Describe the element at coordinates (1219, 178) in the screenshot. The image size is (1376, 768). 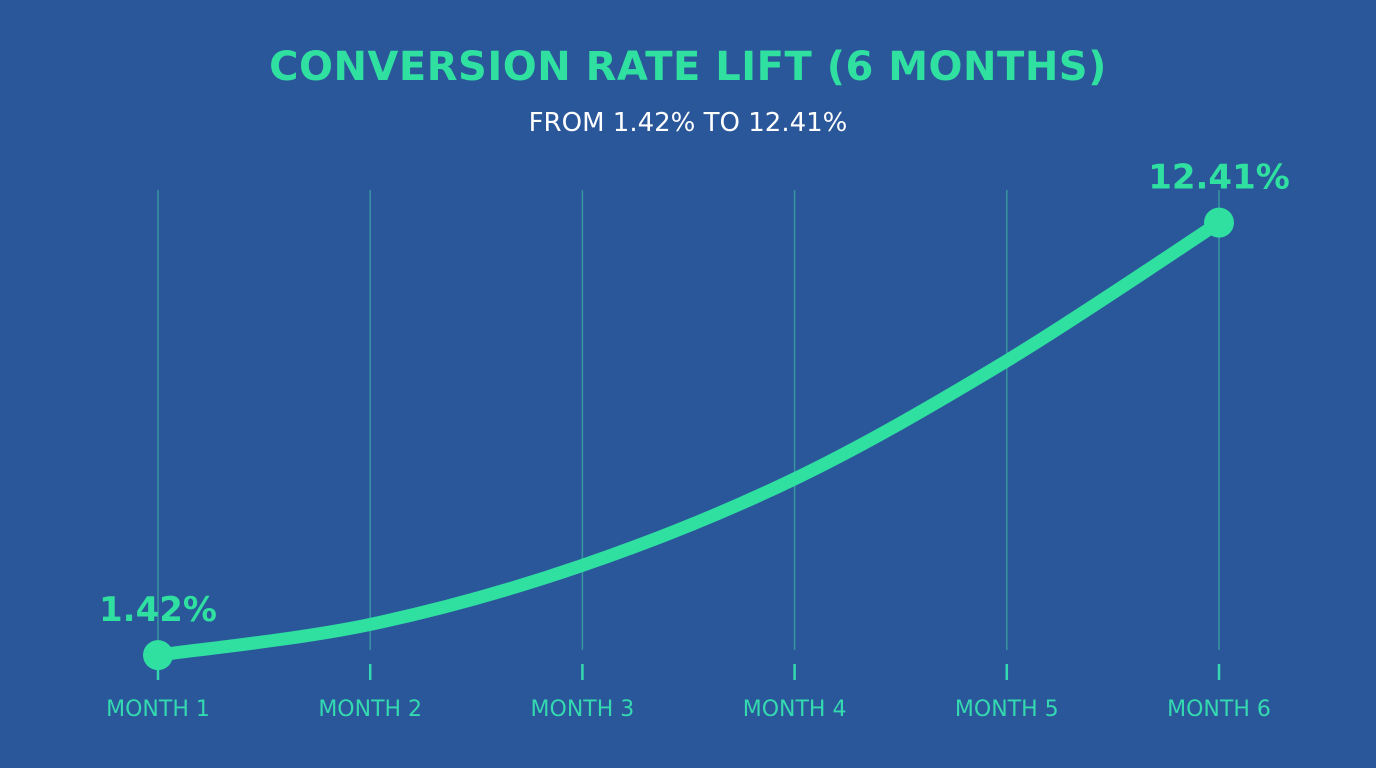
I see `data-label: 12.41%` at that location.